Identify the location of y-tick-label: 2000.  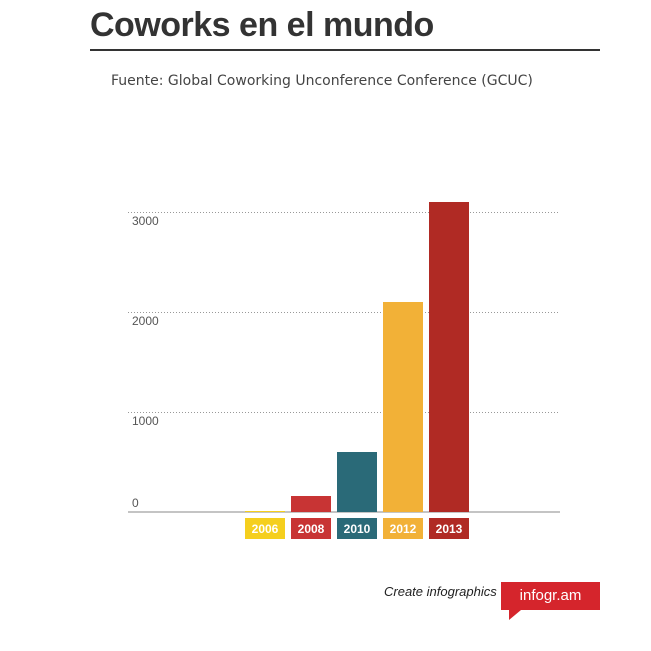
(145, 321).